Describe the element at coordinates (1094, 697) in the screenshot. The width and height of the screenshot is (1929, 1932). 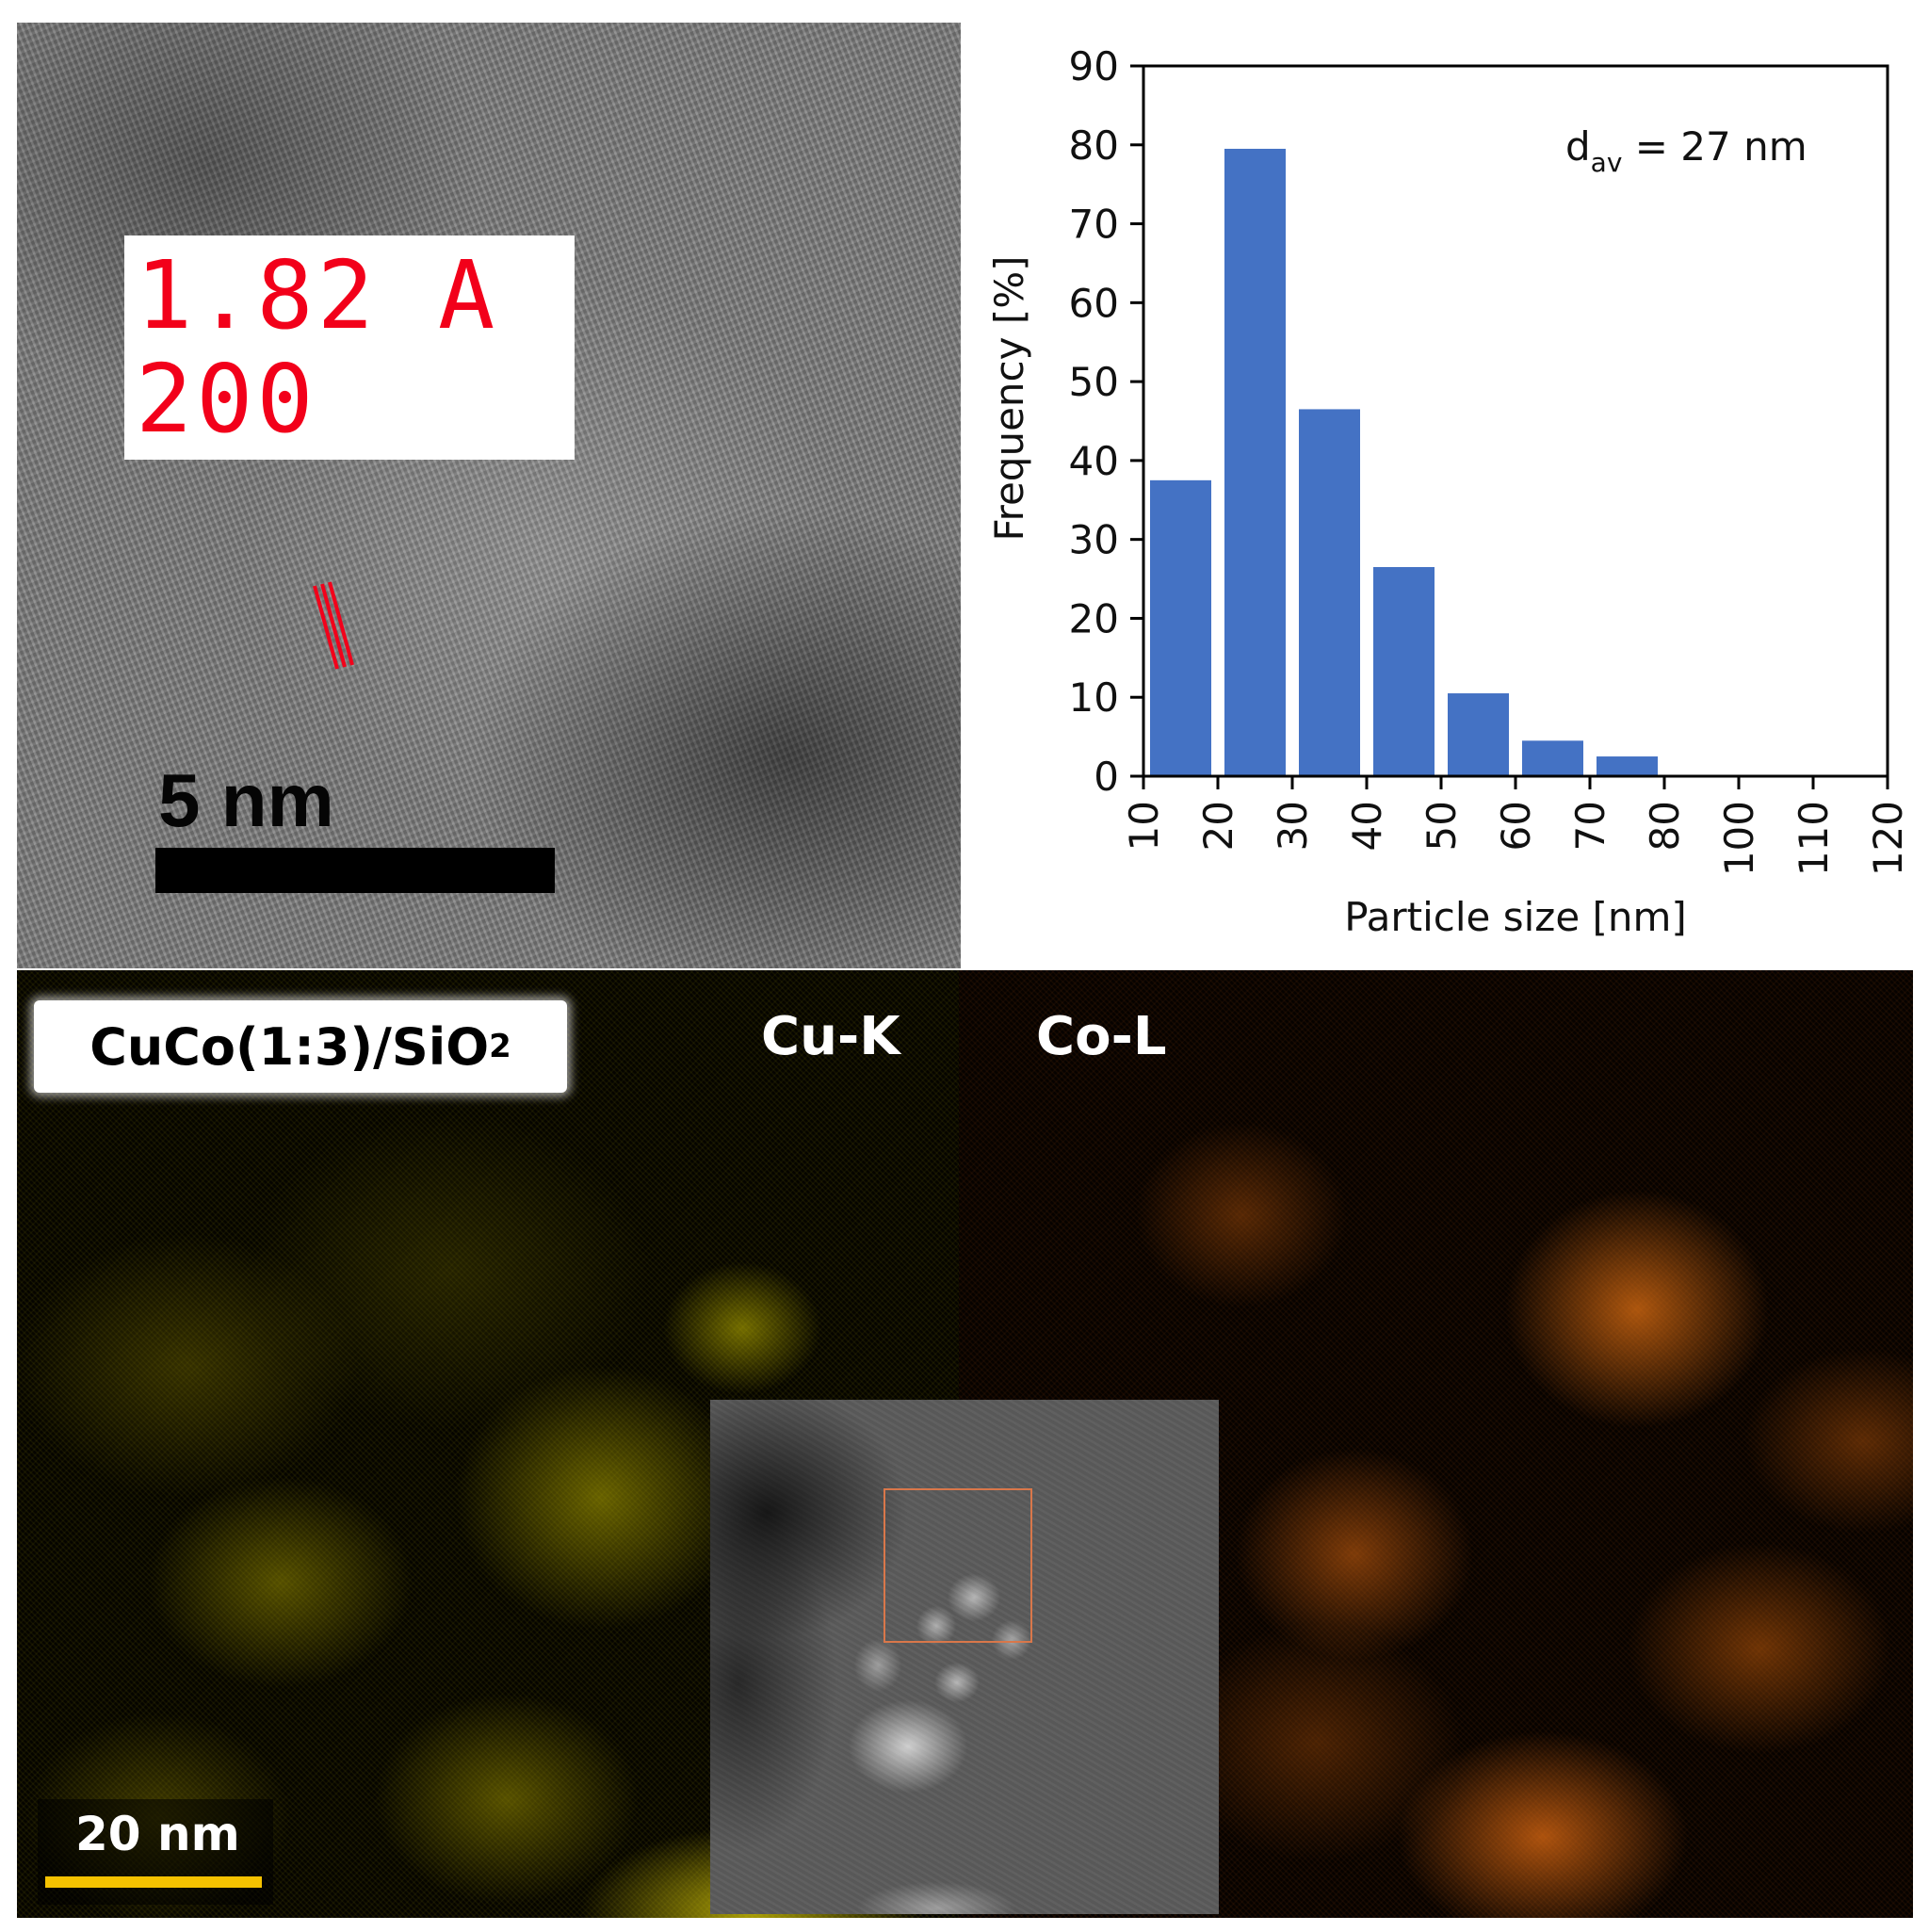
I see `y-tick-label: 10` at that location.